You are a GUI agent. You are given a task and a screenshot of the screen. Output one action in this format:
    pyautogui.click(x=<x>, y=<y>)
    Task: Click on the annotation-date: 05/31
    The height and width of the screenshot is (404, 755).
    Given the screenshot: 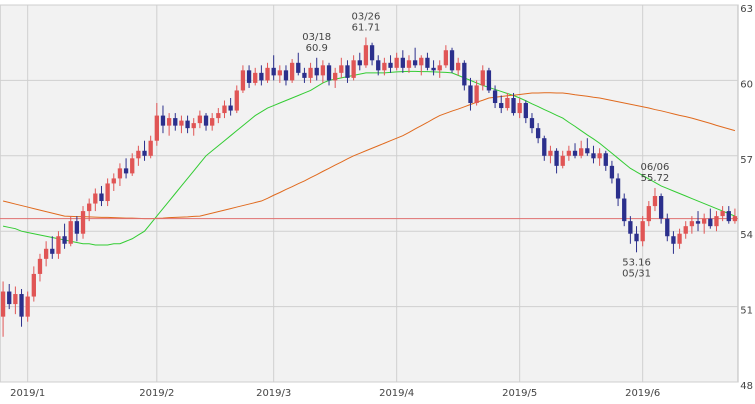 What is the action you would take?
    pyautogui.click(x=636, y=273)
    